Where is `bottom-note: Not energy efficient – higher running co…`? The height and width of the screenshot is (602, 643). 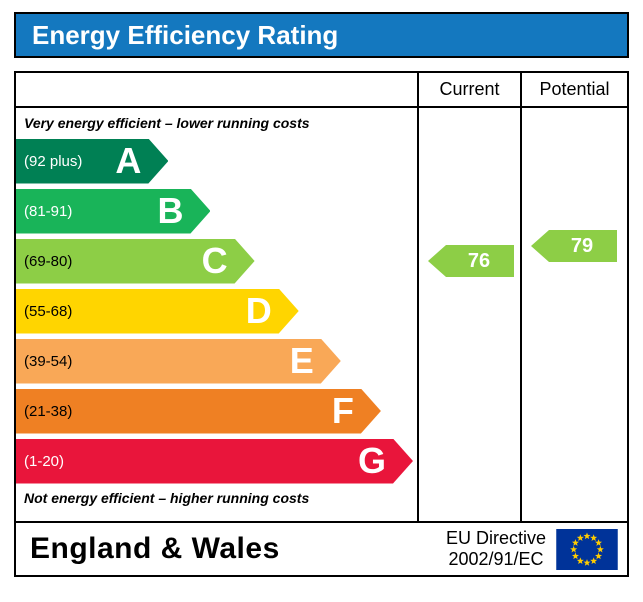 bottom-note: Not energy efficient – higher running co… is located at coordinates (167, 498).